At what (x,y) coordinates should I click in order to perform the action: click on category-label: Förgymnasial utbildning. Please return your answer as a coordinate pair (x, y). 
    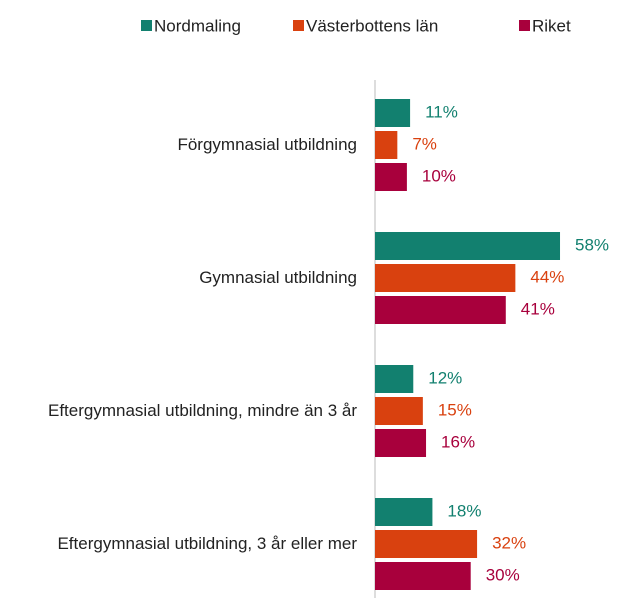
    Looking at the image, I should click on (182, 145).